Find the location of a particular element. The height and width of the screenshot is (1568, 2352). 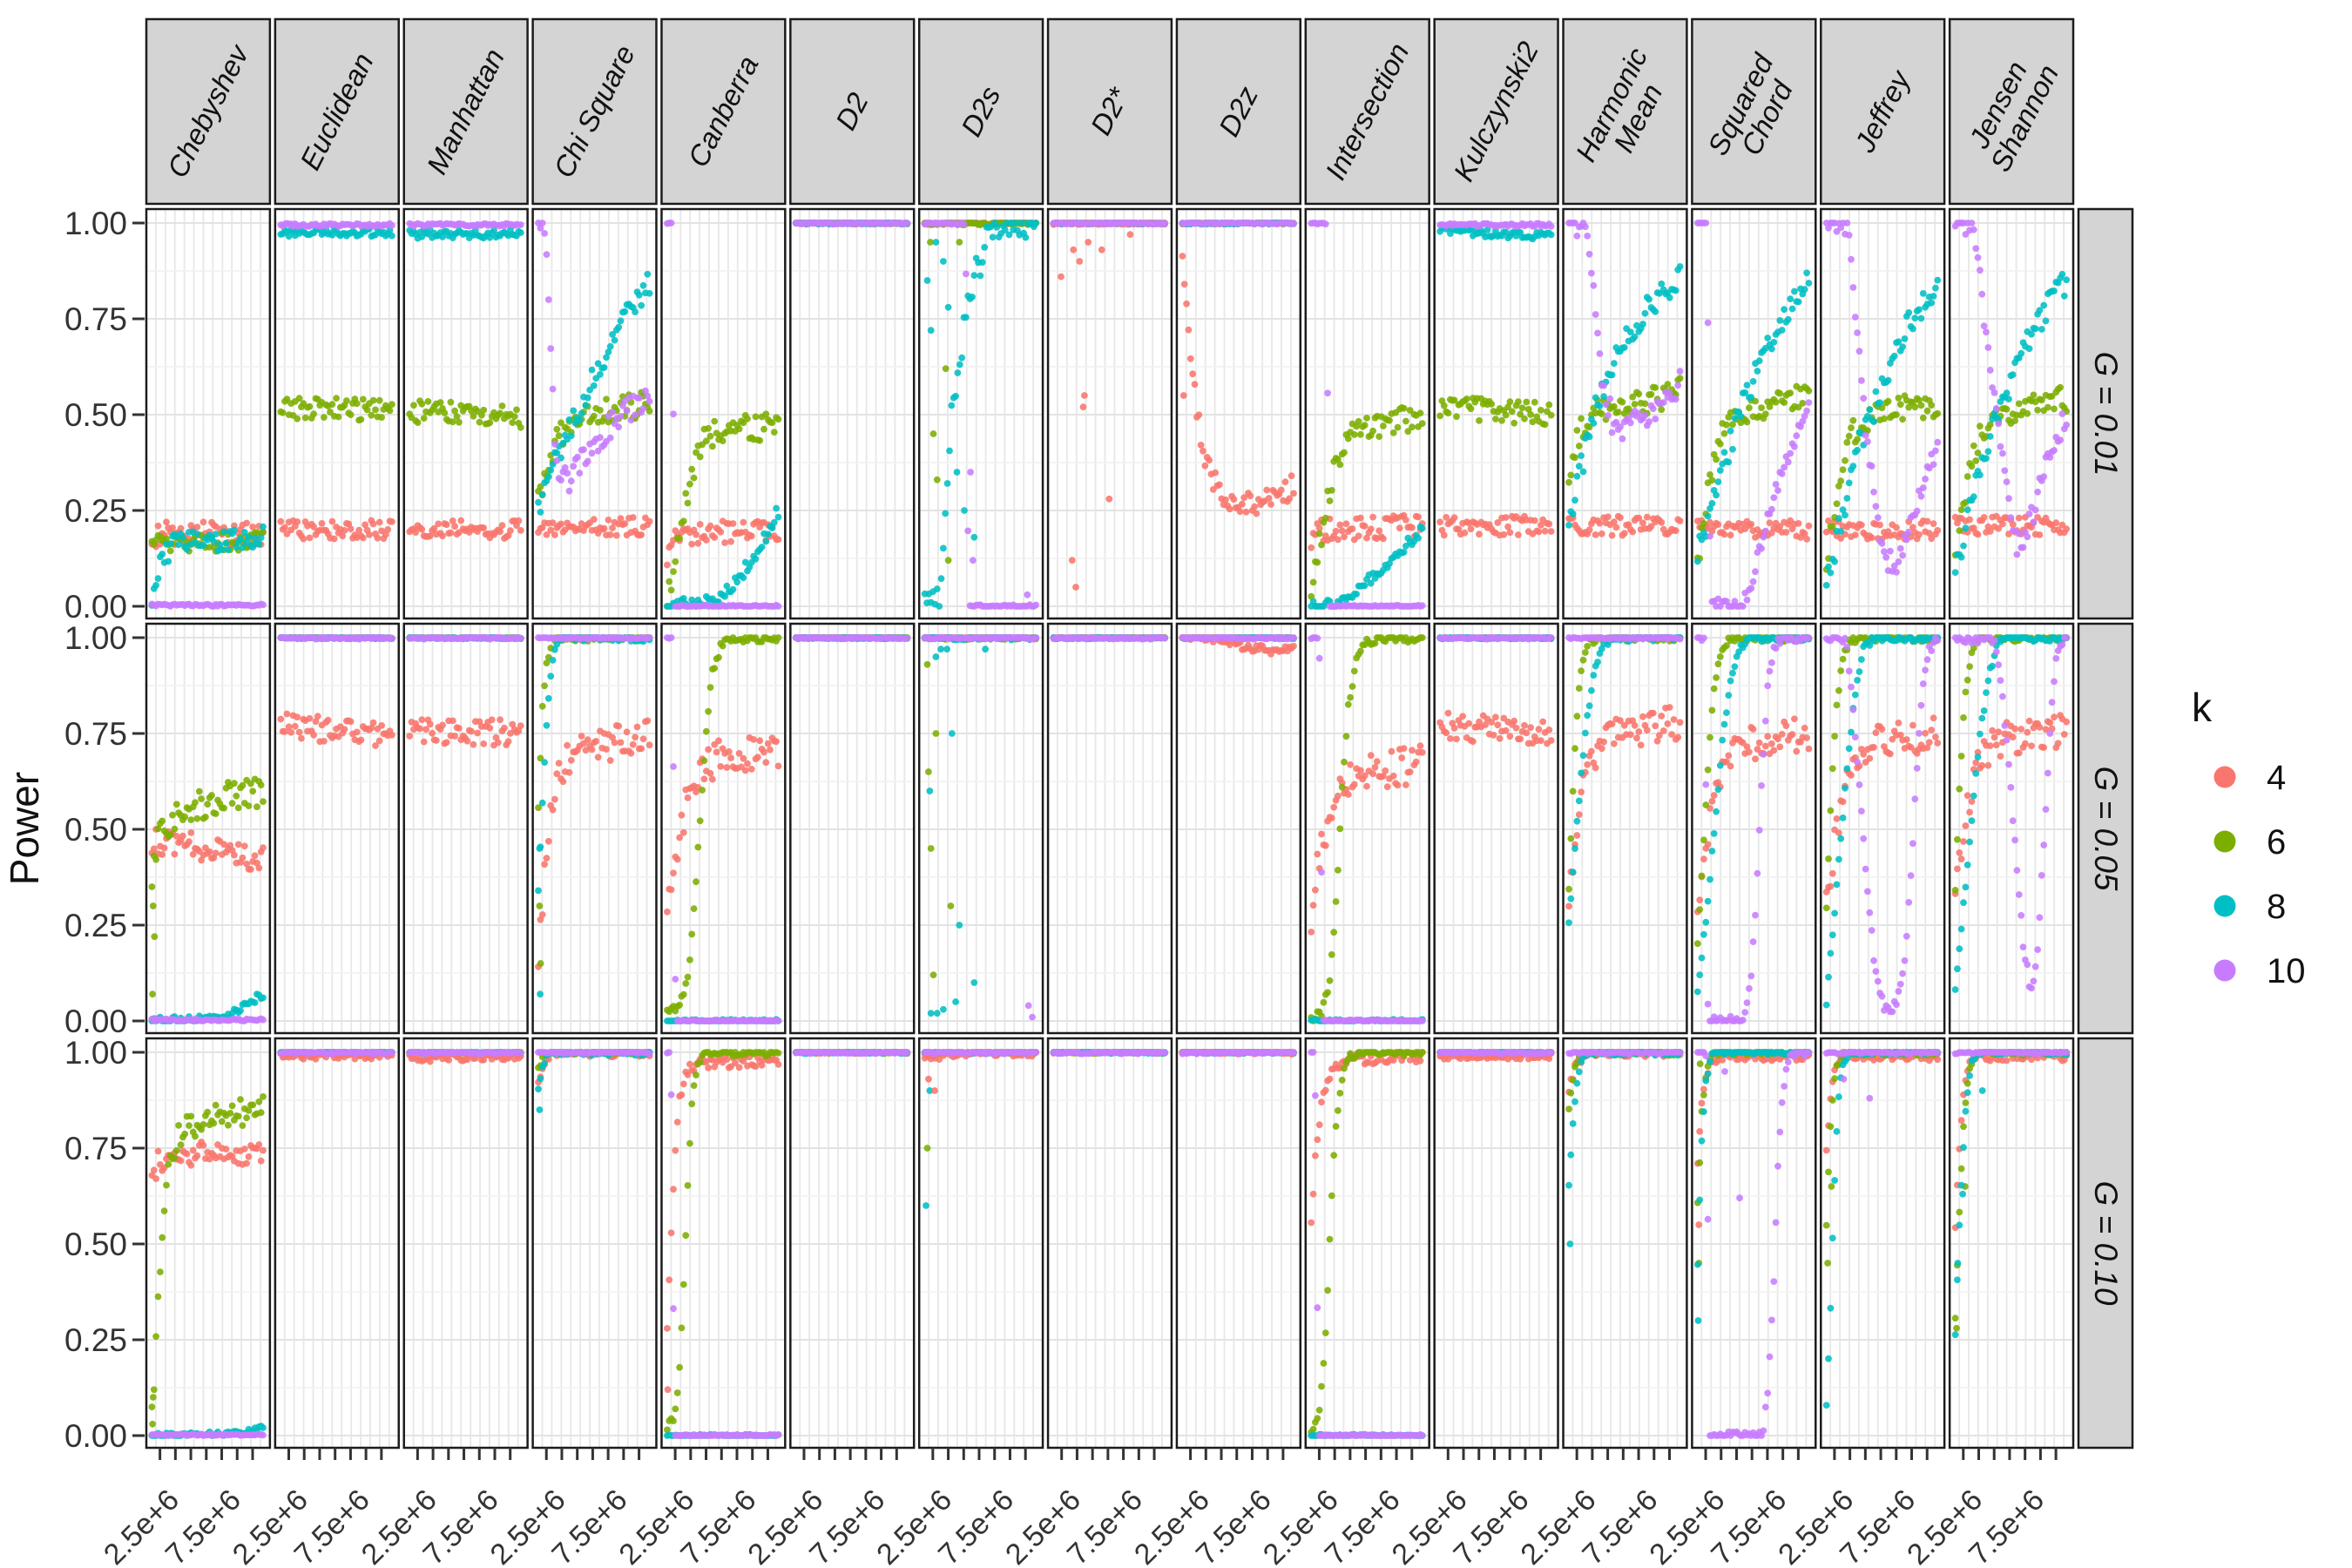

series-k6 is located at coordinates (723, 510).